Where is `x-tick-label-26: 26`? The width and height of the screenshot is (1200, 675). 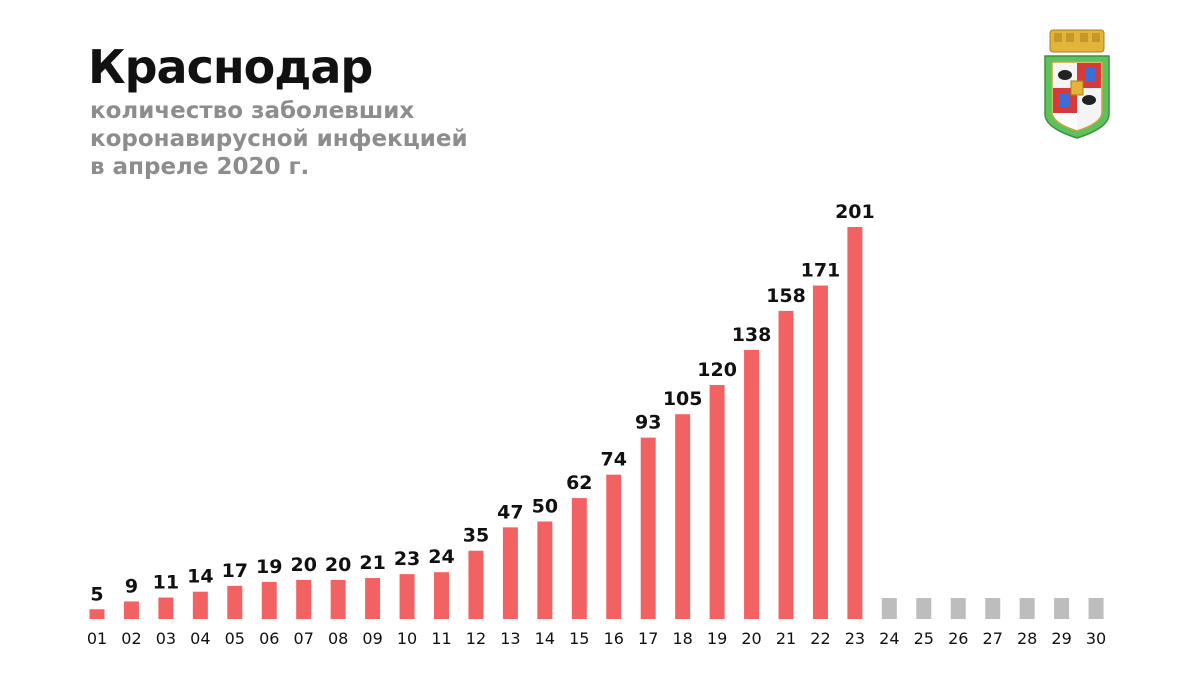 x-tick-label-26: 26 is located at coordinates (958, 638).